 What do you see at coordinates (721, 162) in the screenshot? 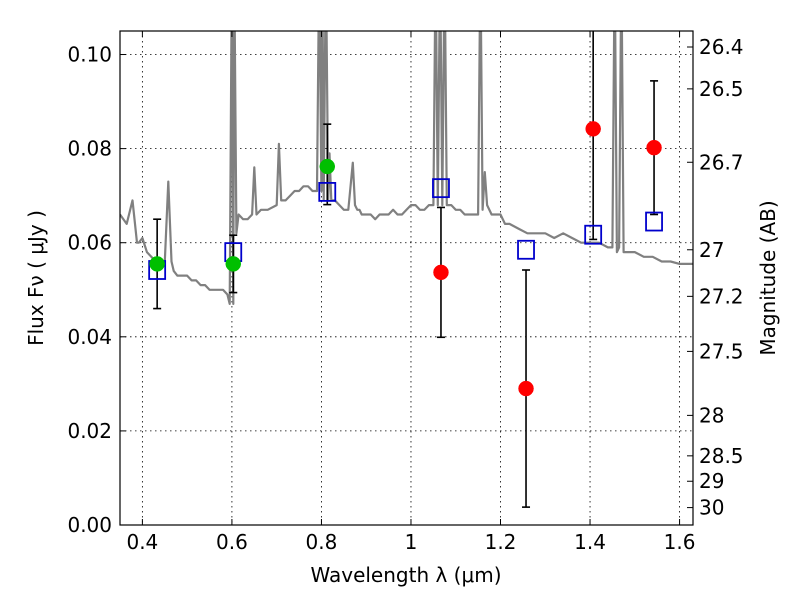
I see `y2-tick-label: 26.7` at bounding box center [721, 162].